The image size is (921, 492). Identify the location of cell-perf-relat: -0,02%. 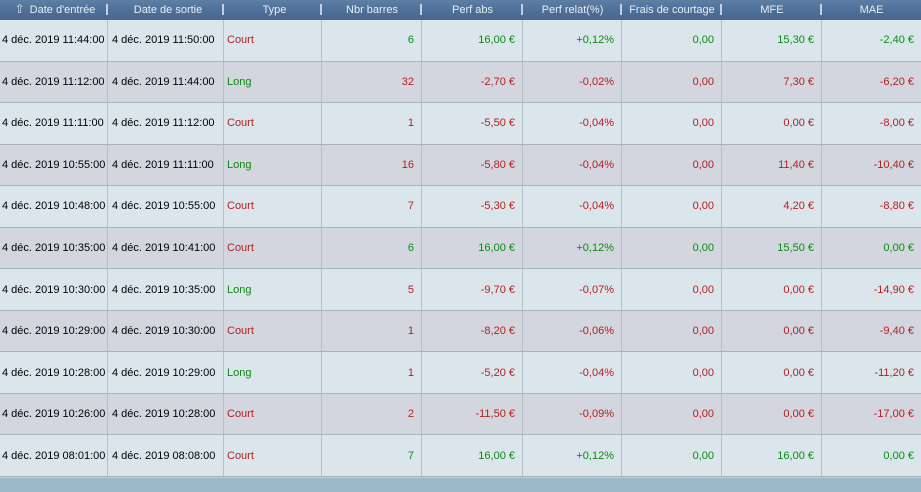
(572, 82).